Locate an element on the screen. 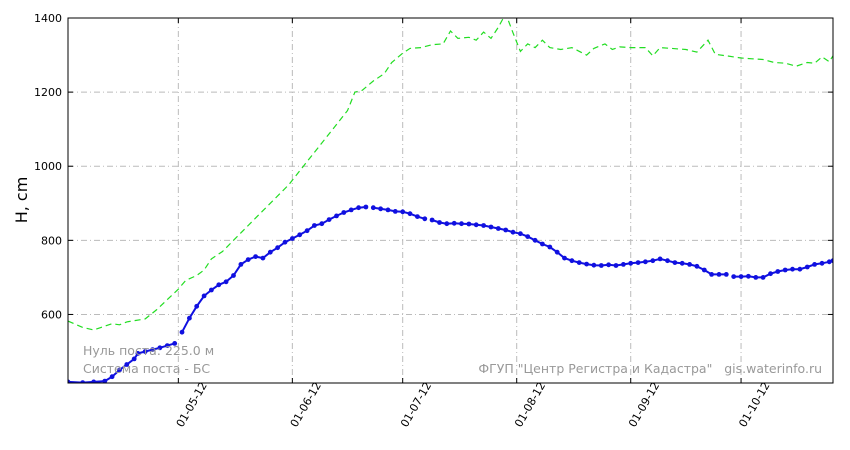 This screenshot has width=850, height=450. y-tick-label: 800 is located at coordinates (51, 240).